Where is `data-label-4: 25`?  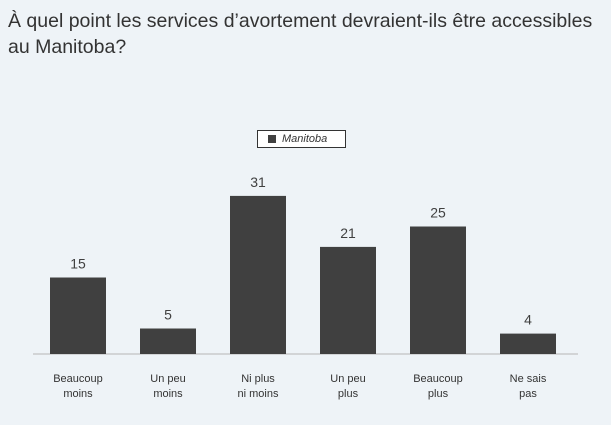 data-label-4: 25 is located at coordinates (438, 213).